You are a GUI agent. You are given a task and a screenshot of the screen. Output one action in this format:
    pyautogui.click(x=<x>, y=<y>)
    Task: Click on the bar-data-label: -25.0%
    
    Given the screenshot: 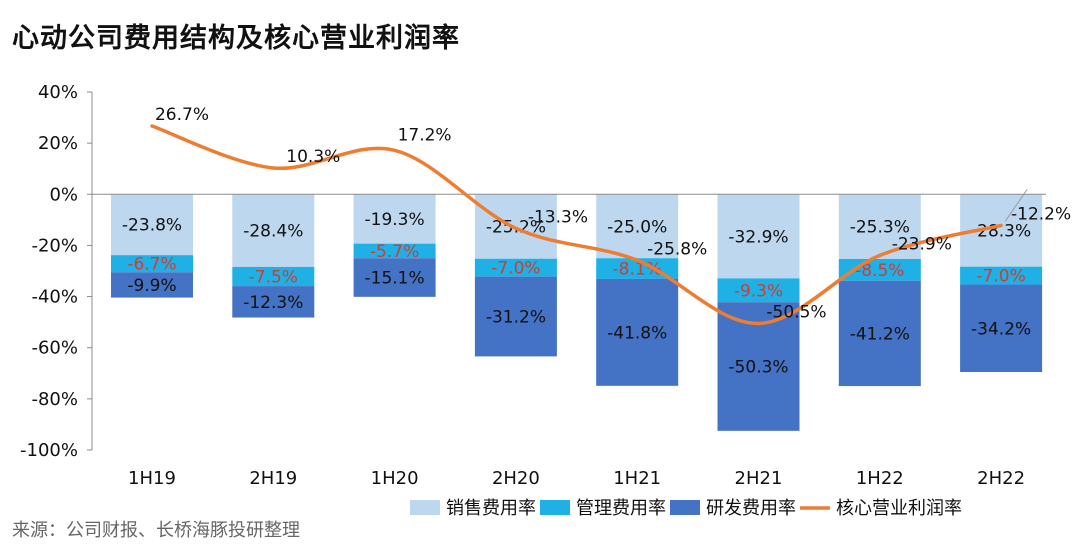 What is the action you would take?
    pyautogui.click(x=637, y=227)
    